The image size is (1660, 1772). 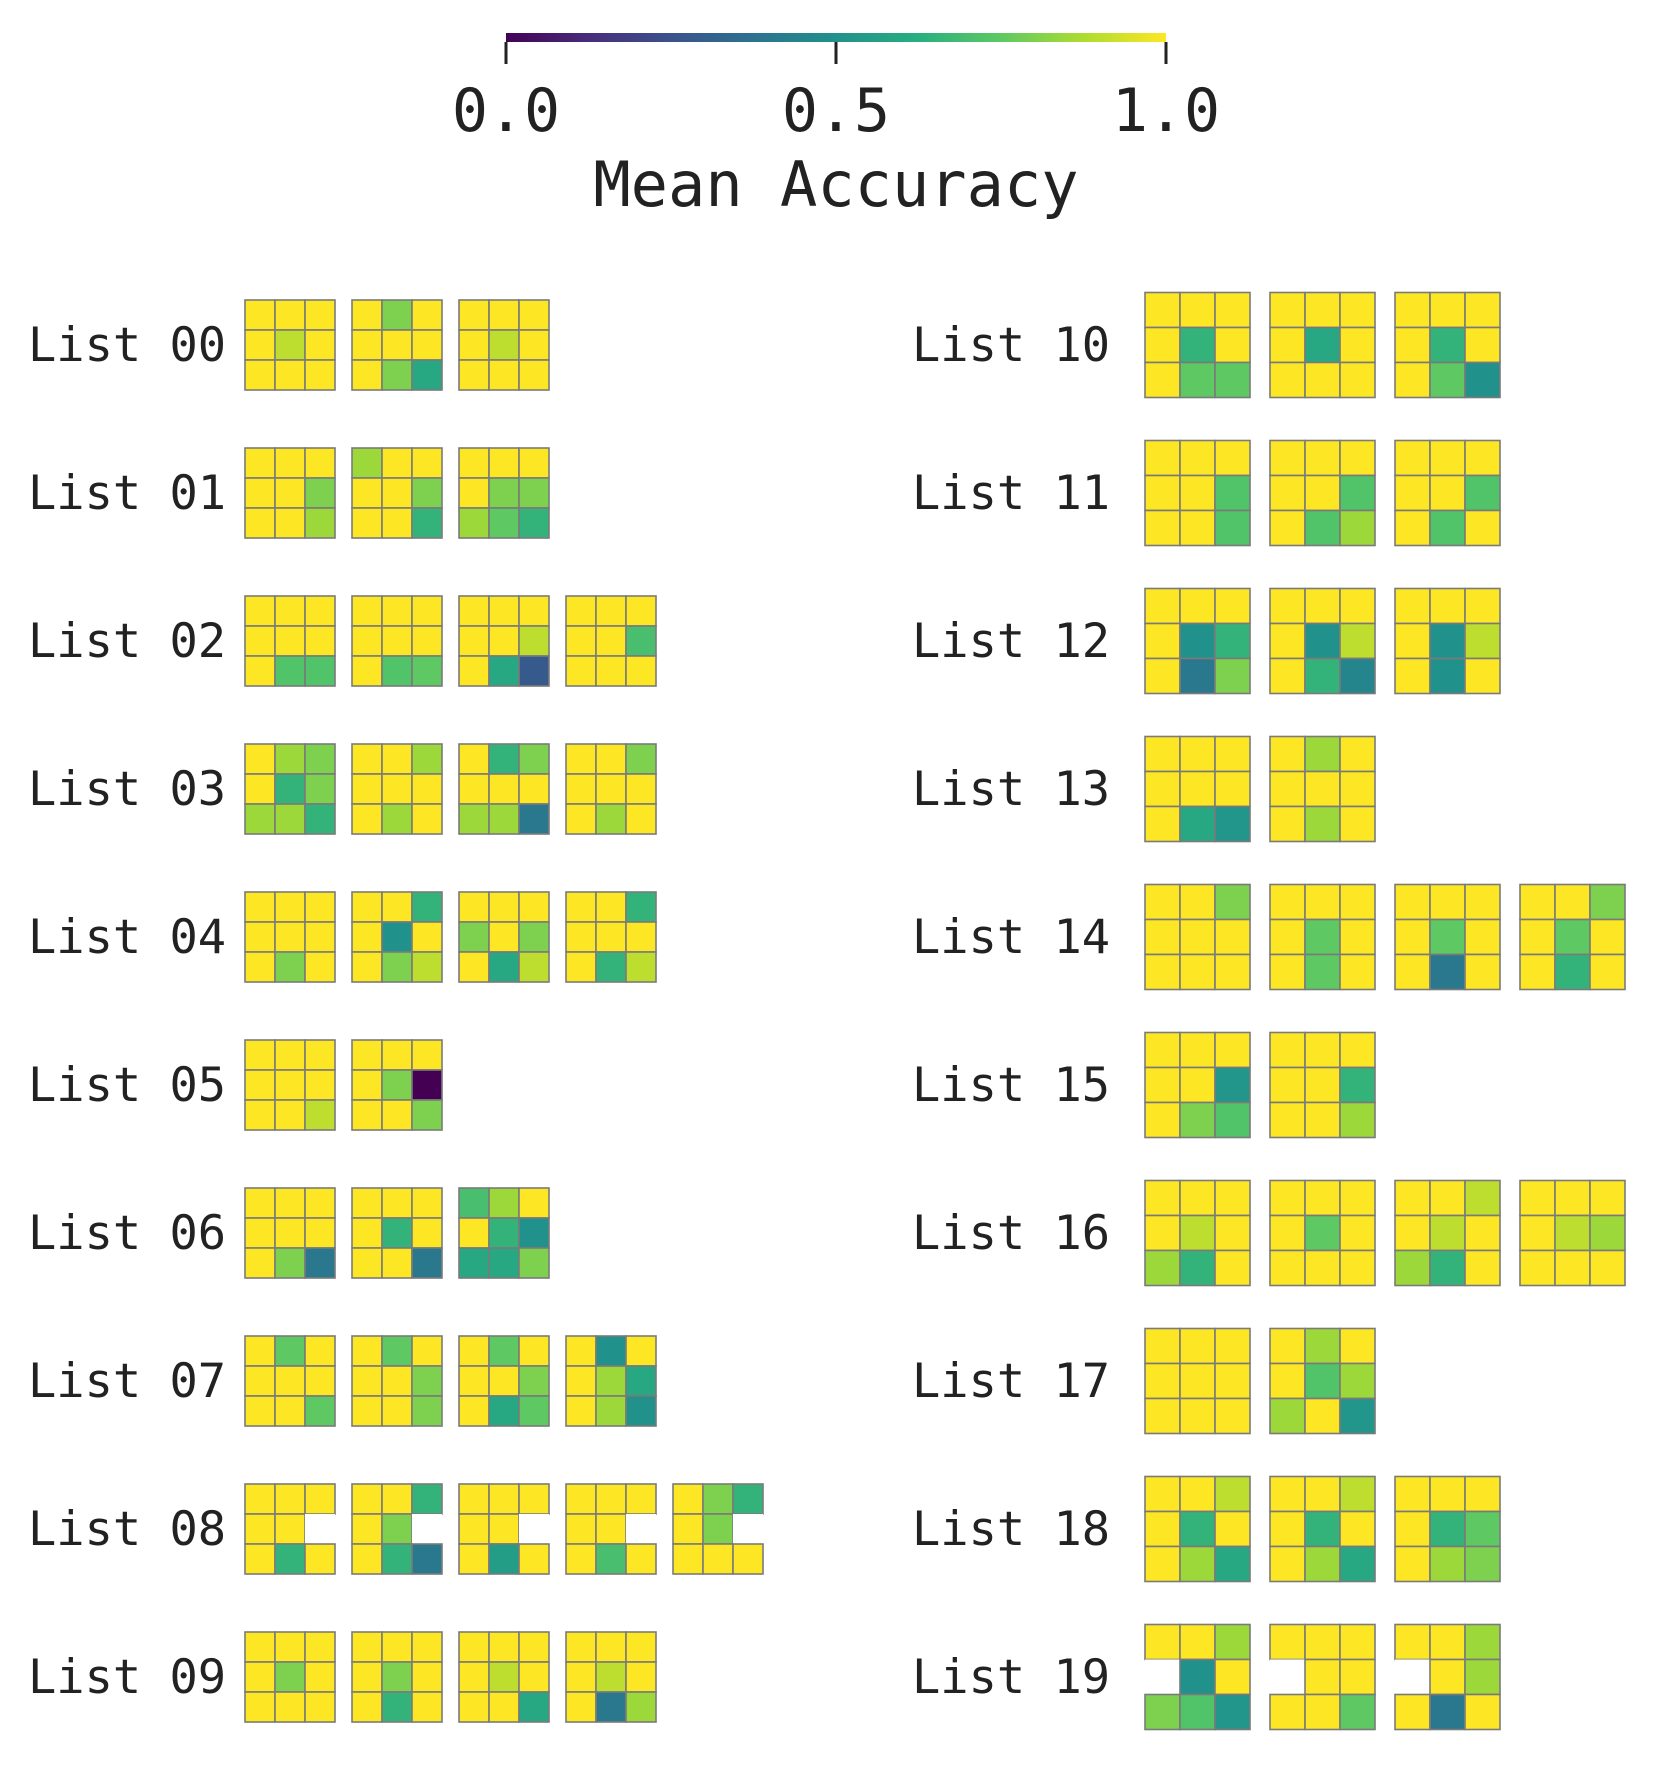 What do you see at coordinates (342, 1677) in the screenshot?
I see `list-row: List 09` at bounding box center [342, 1677].